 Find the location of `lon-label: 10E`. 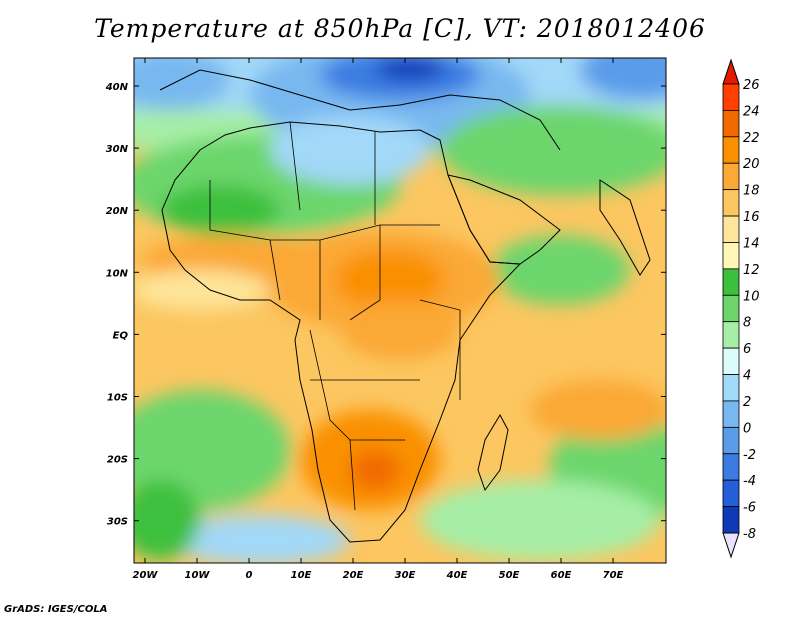

lon-label: 10E is located at coordinates (301, 575).